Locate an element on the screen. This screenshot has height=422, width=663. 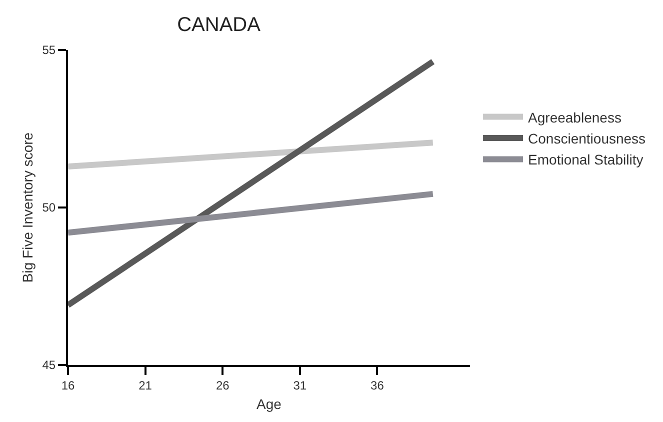
x-tick-label: 36 is located at coordinates (377, 385).